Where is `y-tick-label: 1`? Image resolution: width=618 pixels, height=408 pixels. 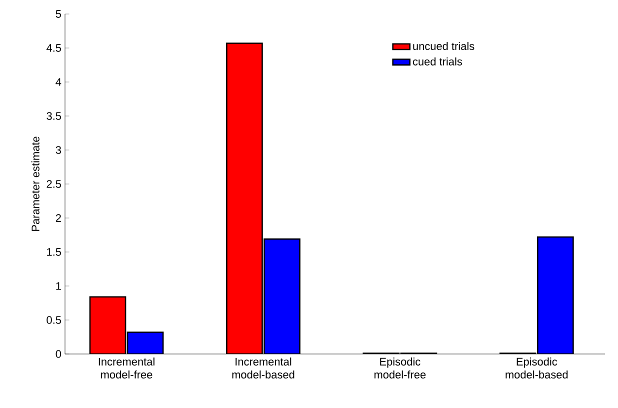
y-tick-label: 1 is located at coordinates (58, 286).